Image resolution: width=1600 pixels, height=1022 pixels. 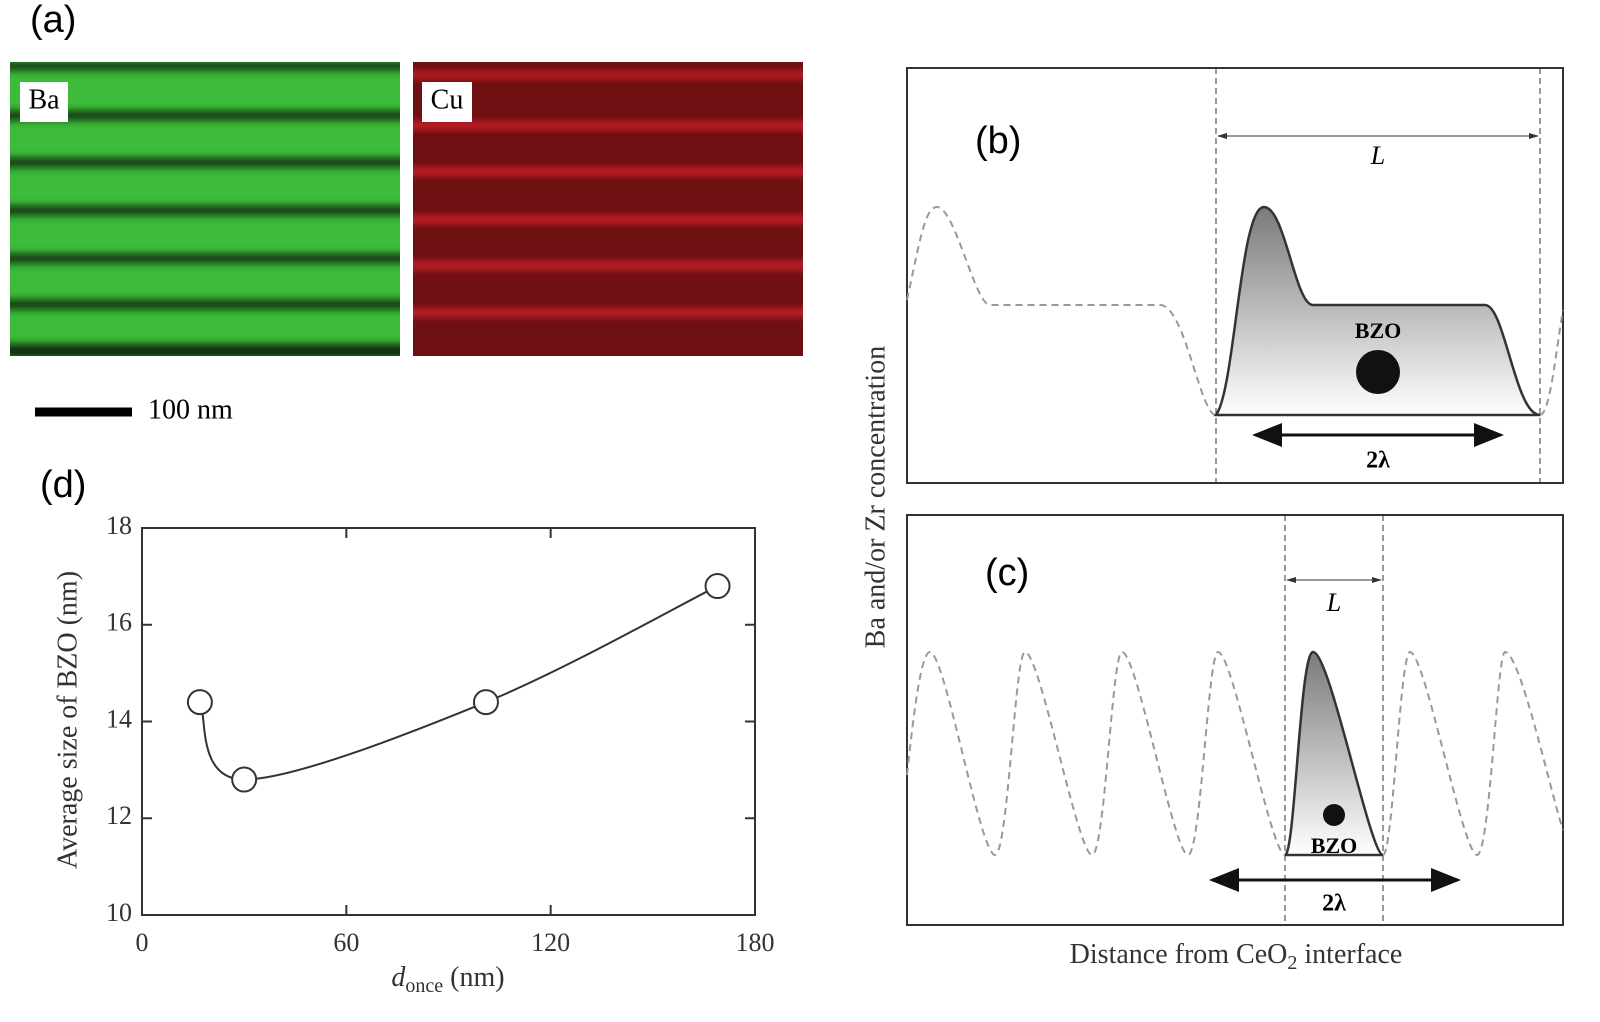 I want to click on panel-label: (a), so click(x=53, y=20).